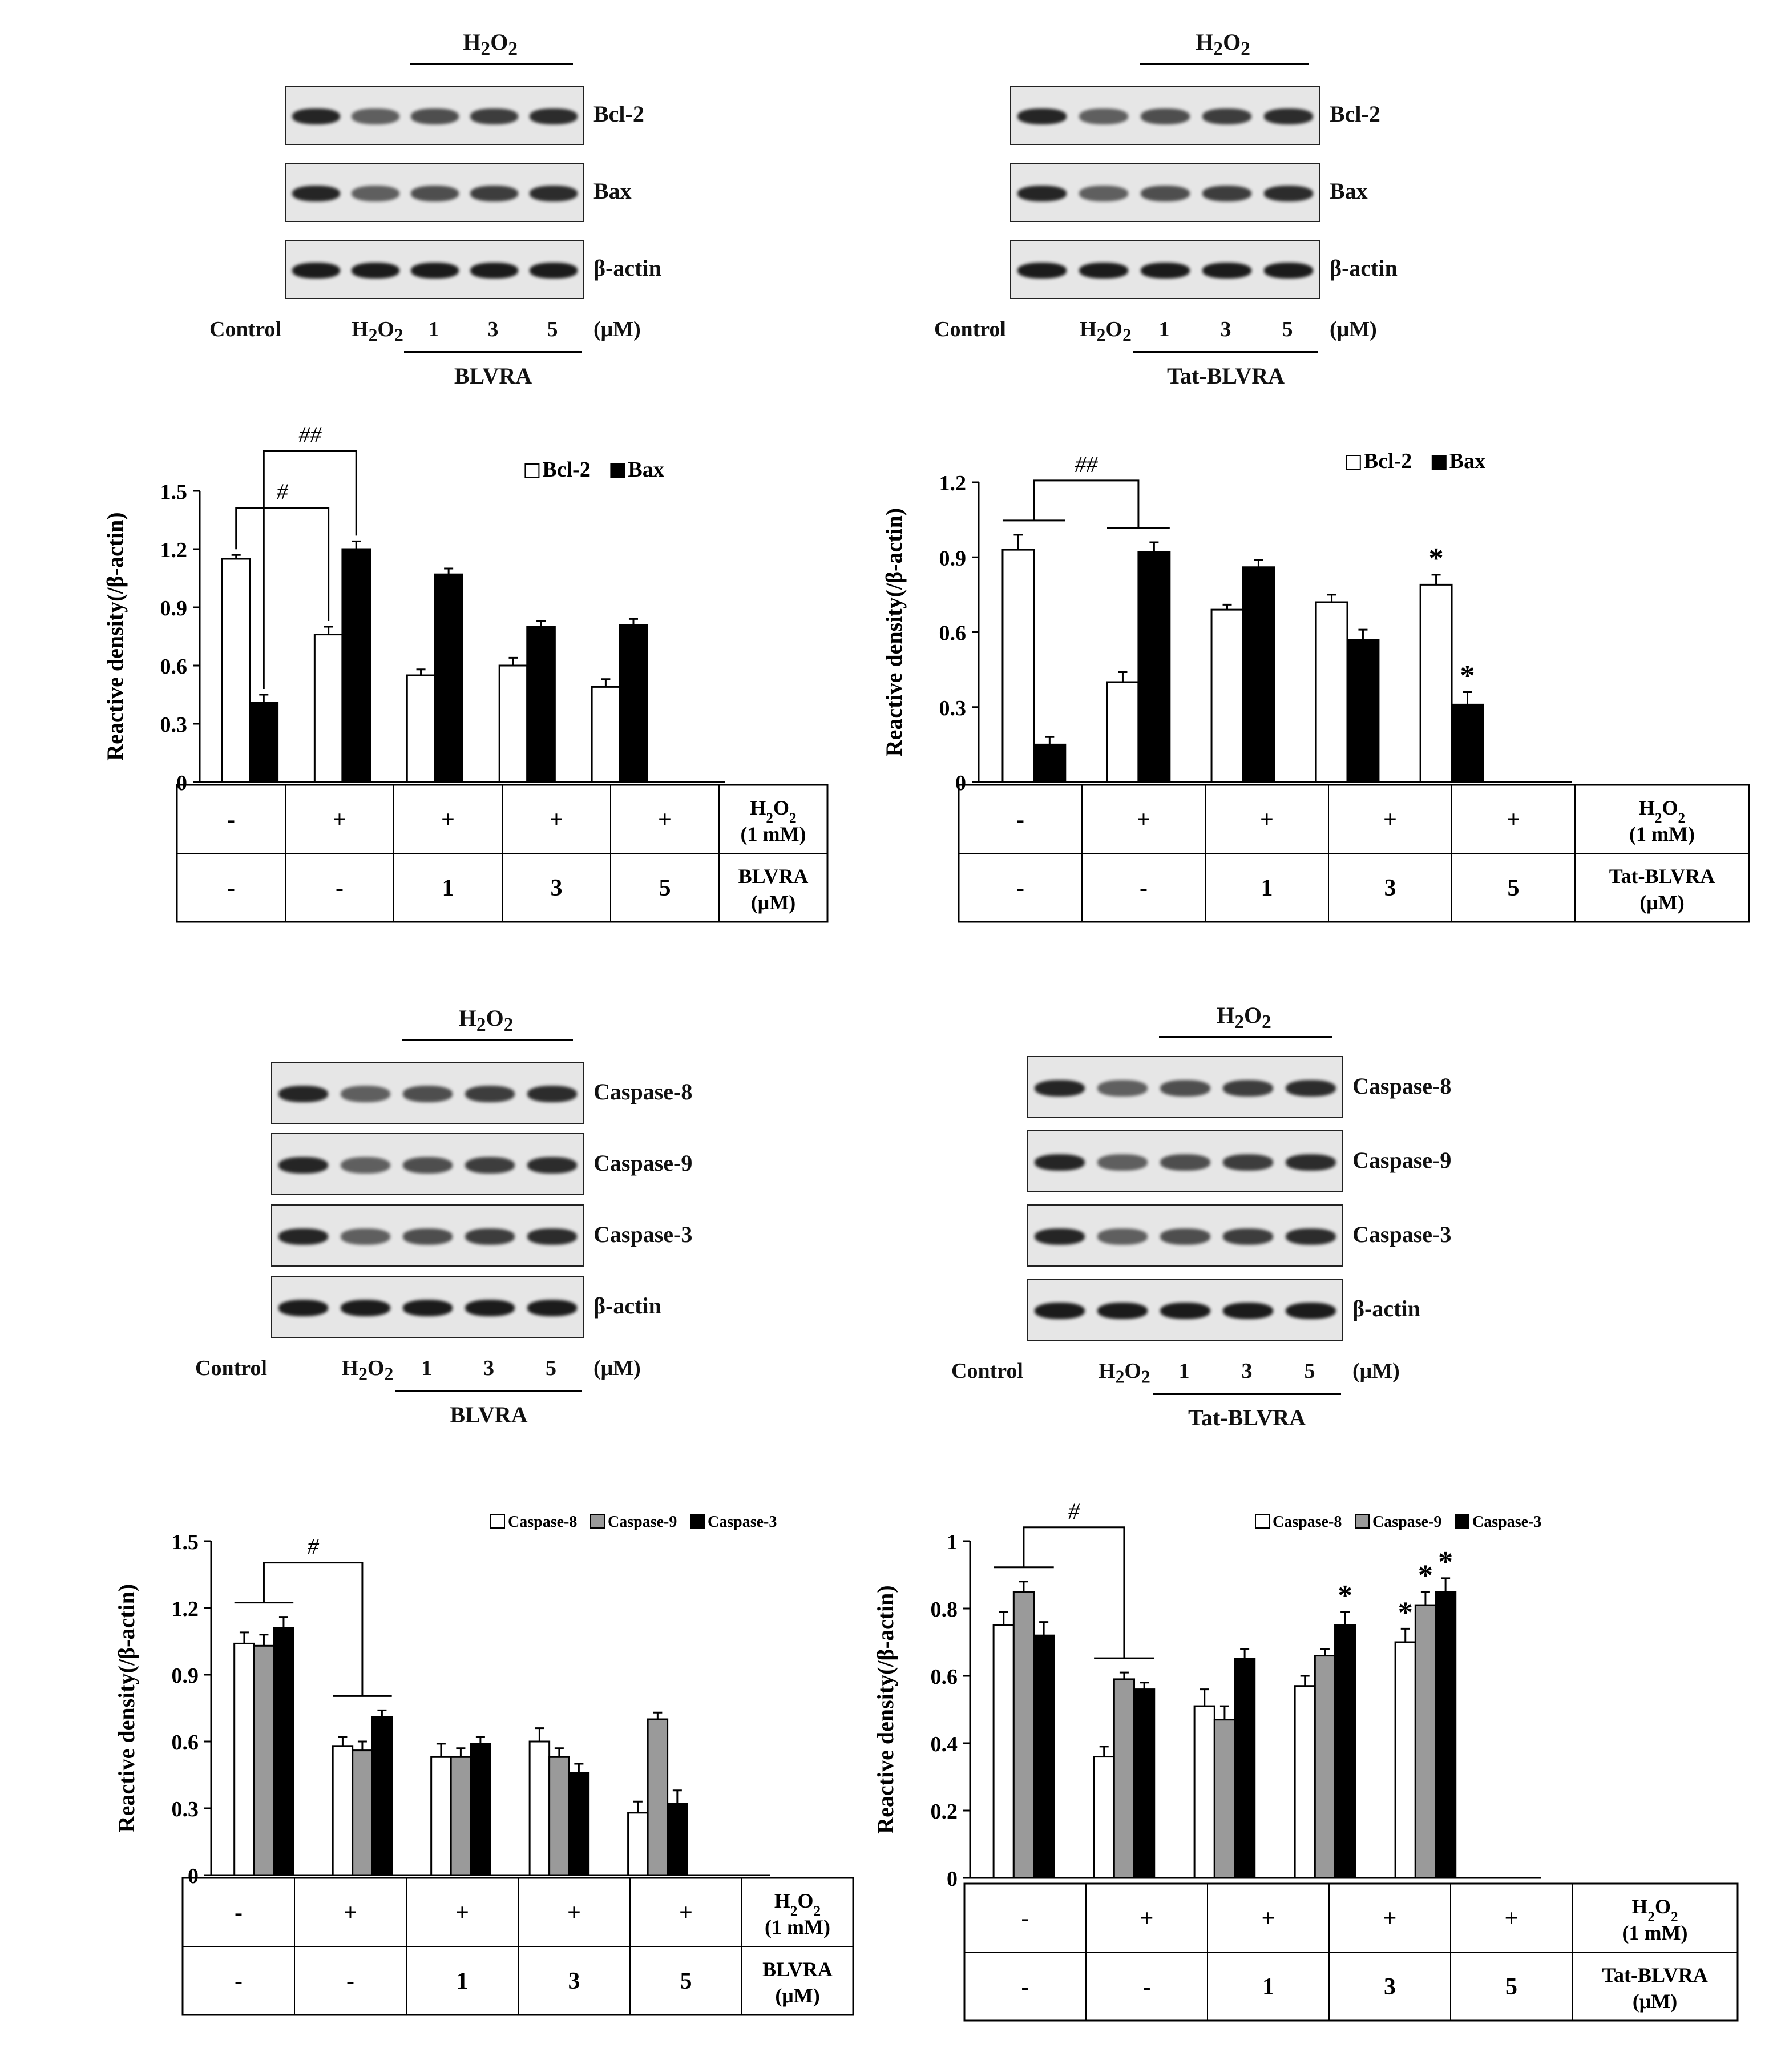 The height and width of the screenshot is (2072, 1789). Describe the element at coordinates (1287, 329) in the screenshot. I see `blot-lane-label: 5` at that location.